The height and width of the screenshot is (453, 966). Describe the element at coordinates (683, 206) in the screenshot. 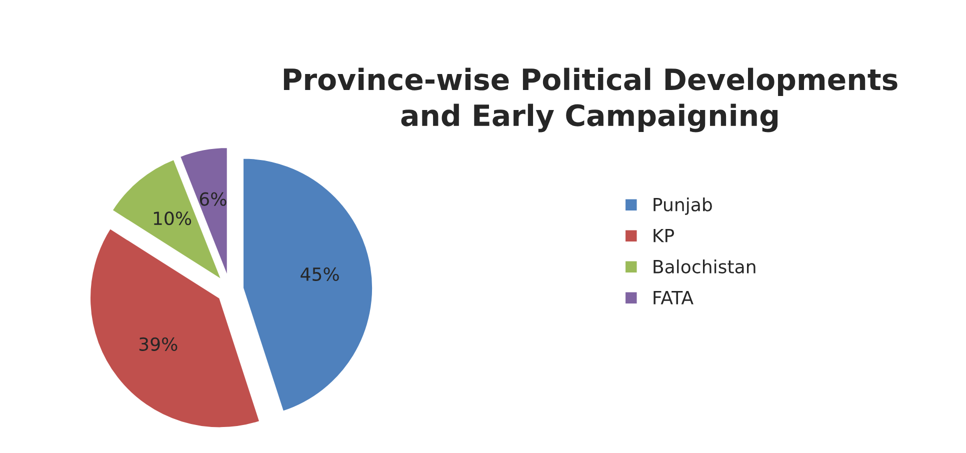

I see `legend-label: Punjab` at that location.